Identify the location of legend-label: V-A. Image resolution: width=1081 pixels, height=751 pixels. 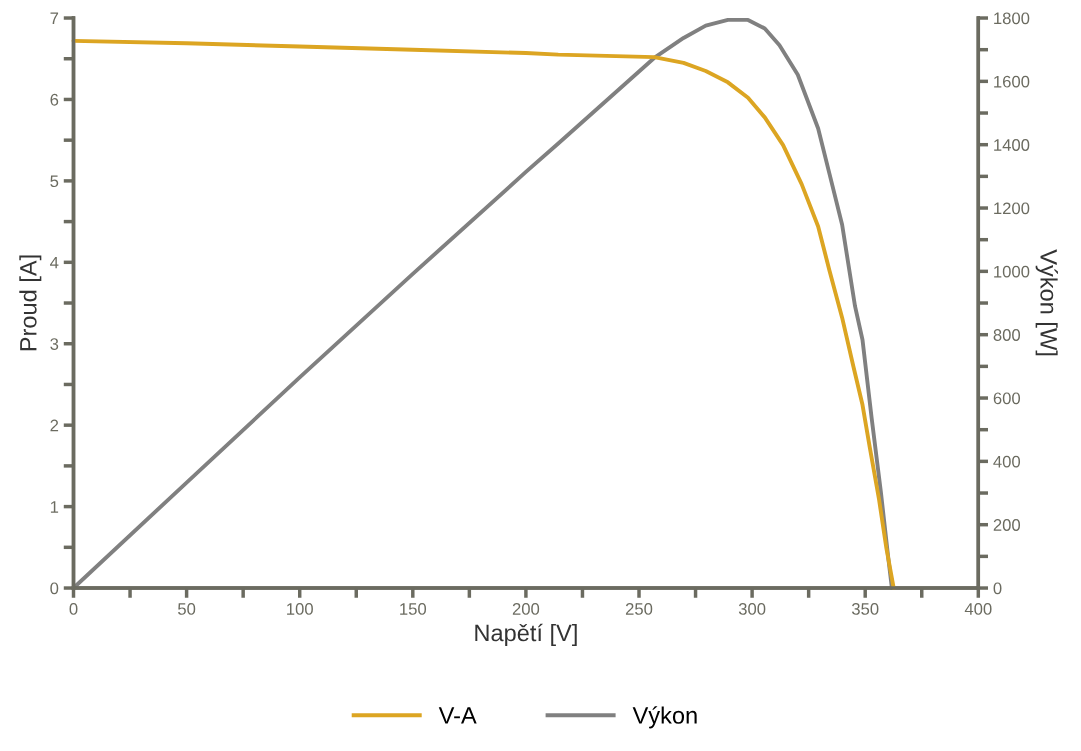
(457, 715).